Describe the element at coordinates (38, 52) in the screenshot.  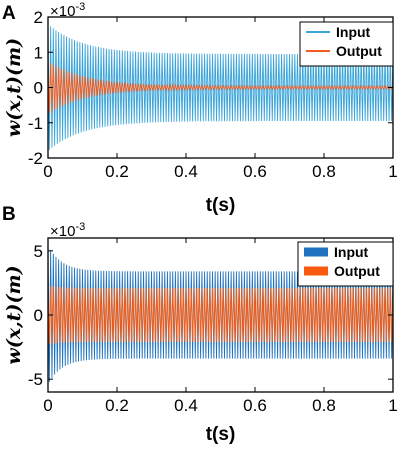
I see `y-tick-label: 1` at that location.